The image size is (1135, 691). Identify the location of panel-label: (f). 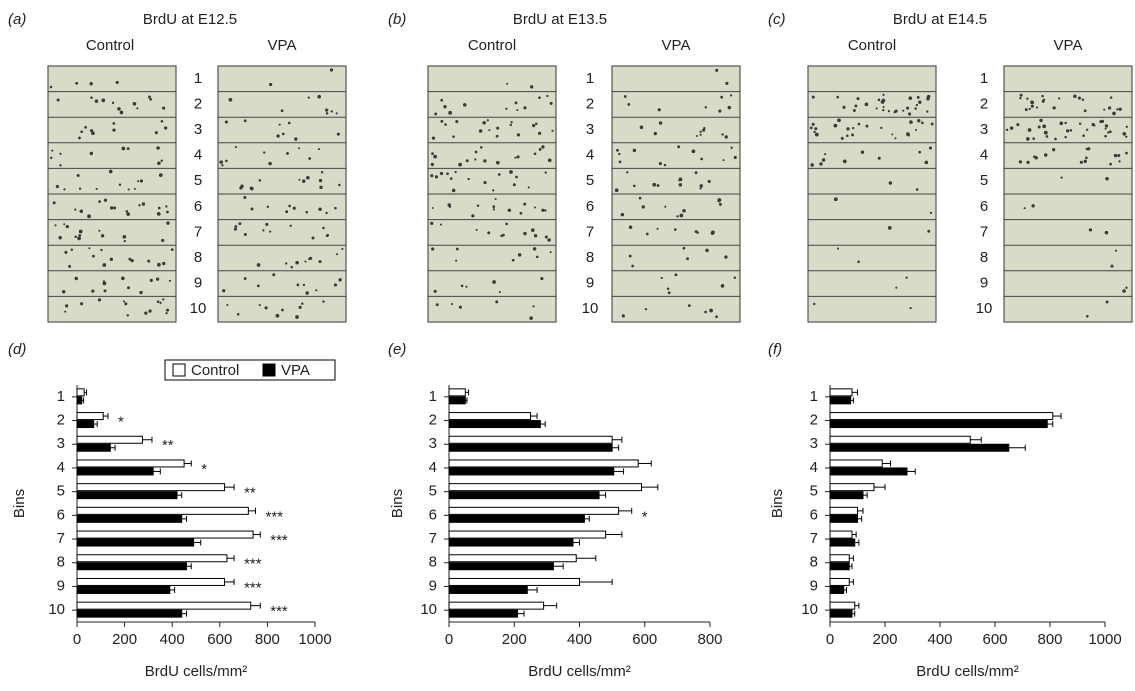
(775, 349).